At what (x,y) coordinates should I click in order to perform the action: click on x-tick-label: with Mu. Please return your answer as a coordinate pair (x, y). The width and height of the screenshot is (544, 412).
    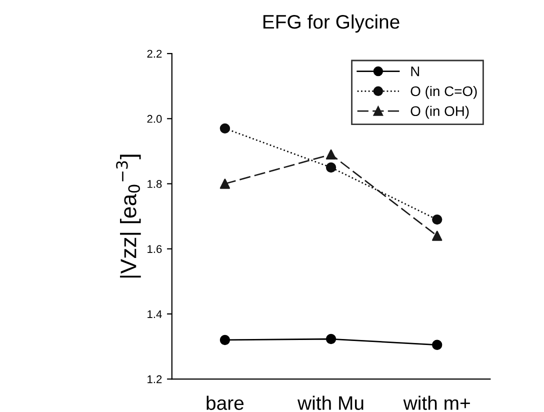
    Looking at the image, I should click on (331, 403).